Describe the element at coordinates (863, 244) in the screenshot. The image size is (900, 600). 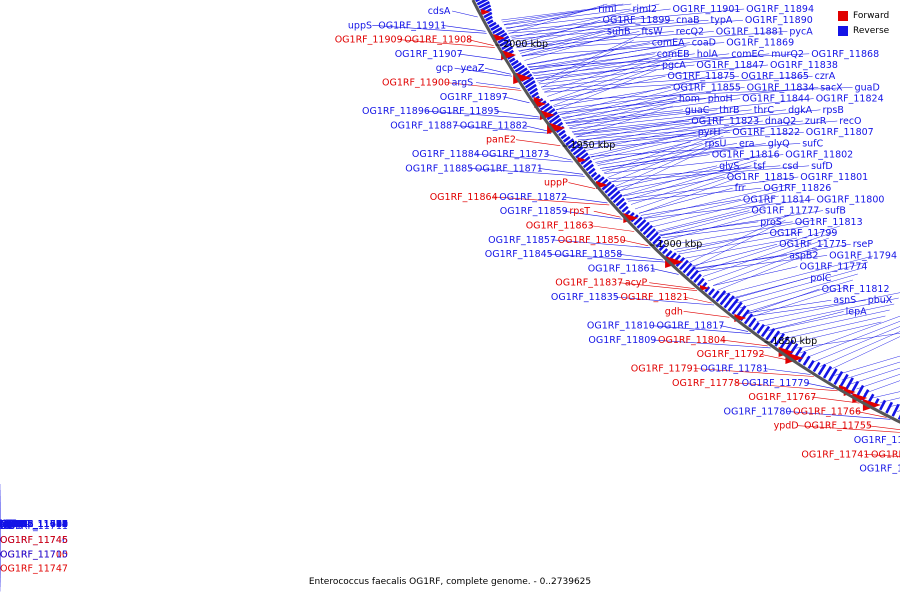
I see `right-gene-label: rseP` at that location.